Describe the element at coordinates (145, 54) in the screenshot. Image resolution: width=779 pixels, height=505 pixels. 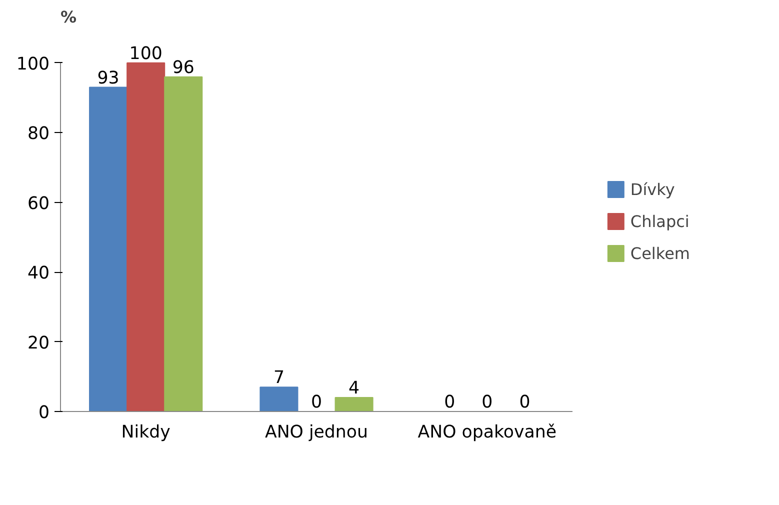
I see `data-label: 100` at that location.